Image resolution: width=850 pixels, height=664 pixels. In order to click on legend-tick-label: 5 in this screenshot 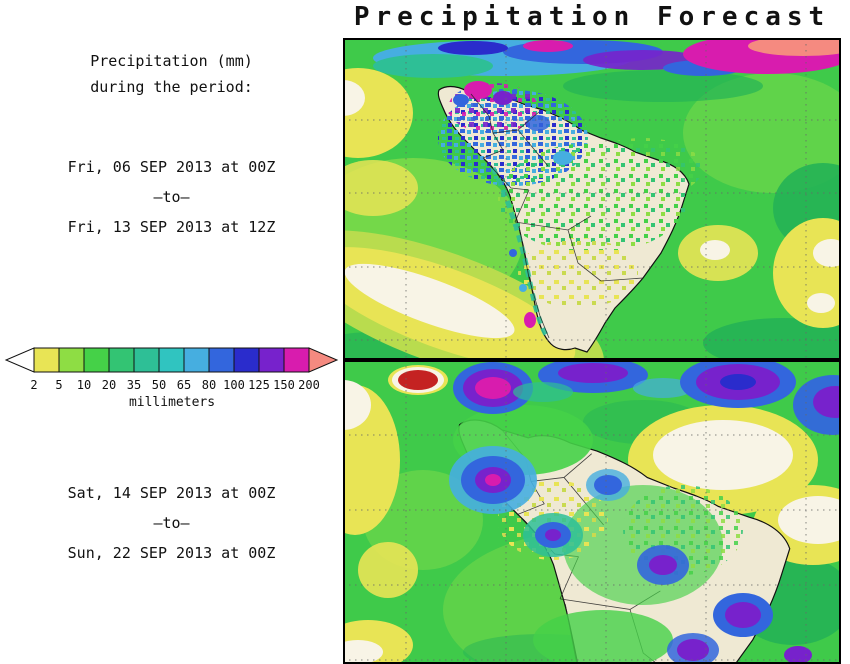, I will do `click(58, 385)`.